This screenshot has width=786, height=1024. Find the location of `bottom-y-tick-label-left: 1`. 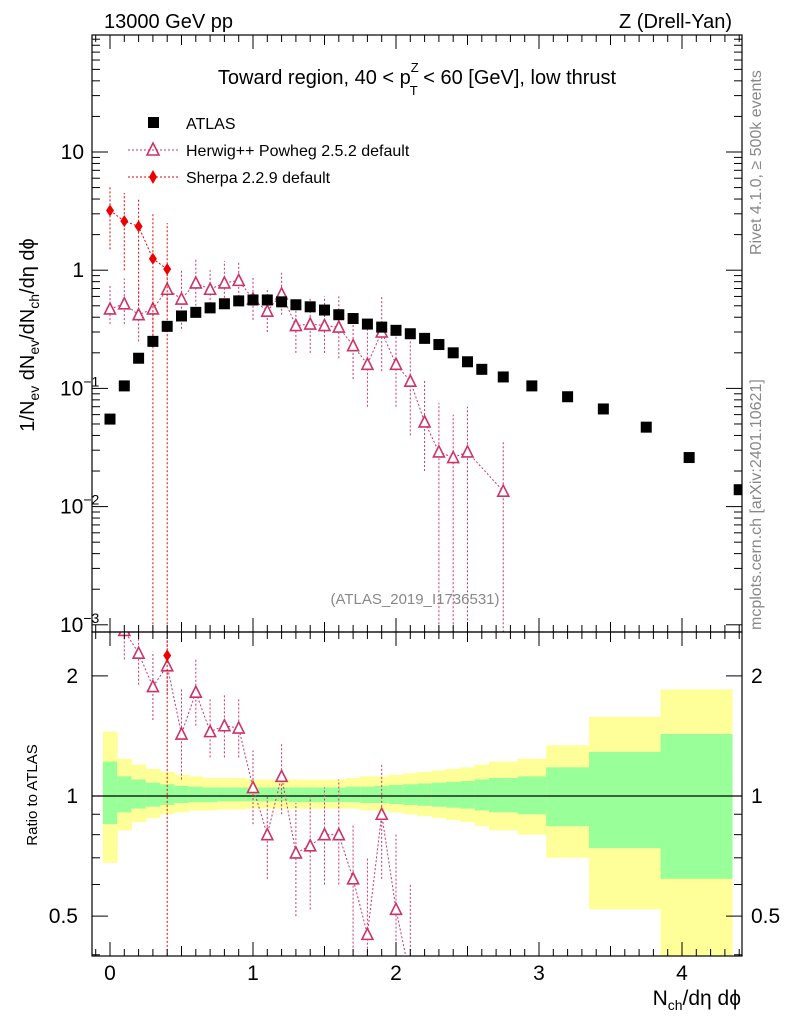

bottom-y-tick-label-left: 1 is located at coordinates (72, 796).